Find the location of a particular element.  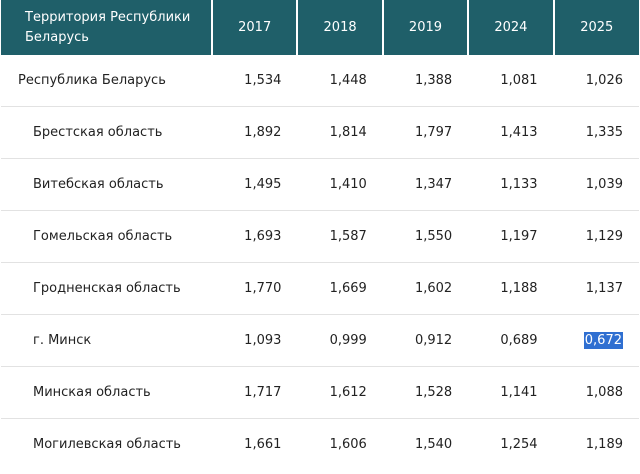

value-cell: 1,197 is located at coordinates (511, 236).